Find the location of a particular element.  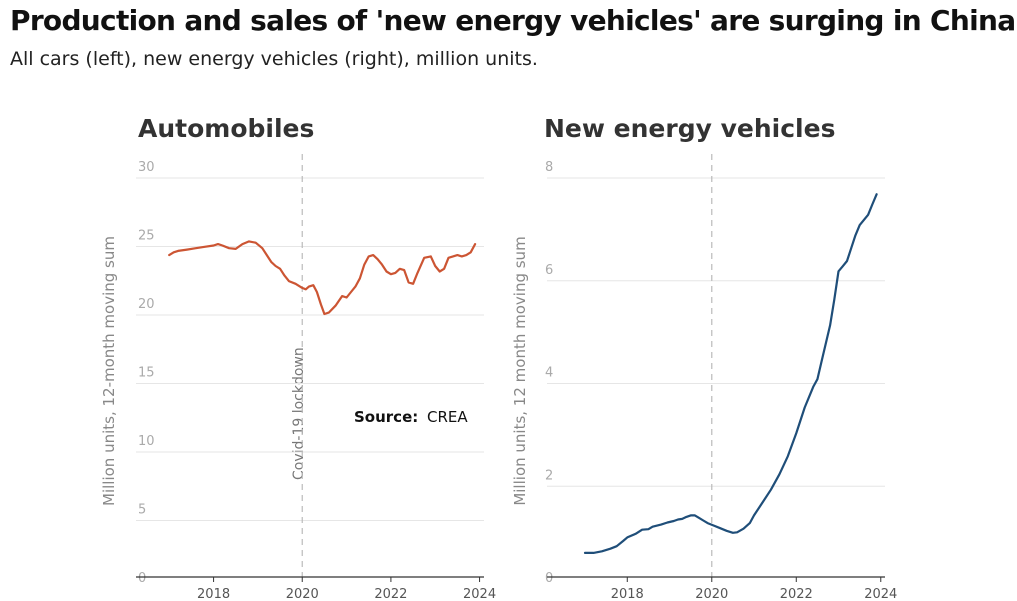

automobiles-y-tick-label: 5 is located at coordinates (142, 510).